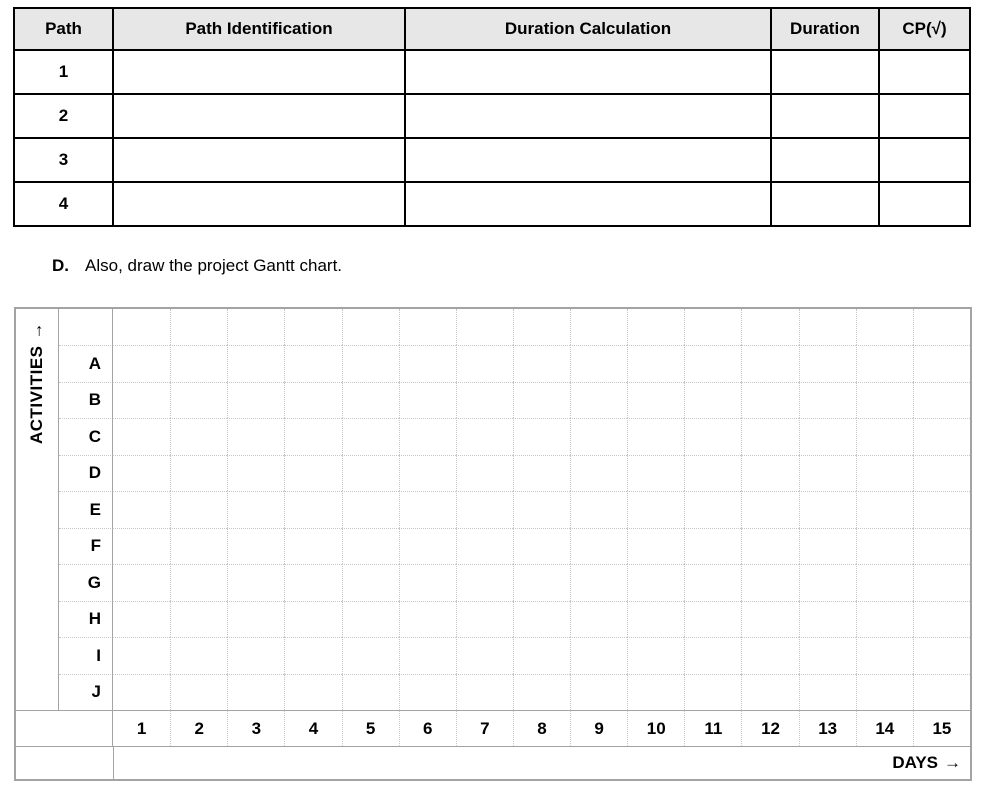  What do you see at coordinates (313, 728) in the screenshot?
I see `day-number: 4` at bounding box center [313, 728].